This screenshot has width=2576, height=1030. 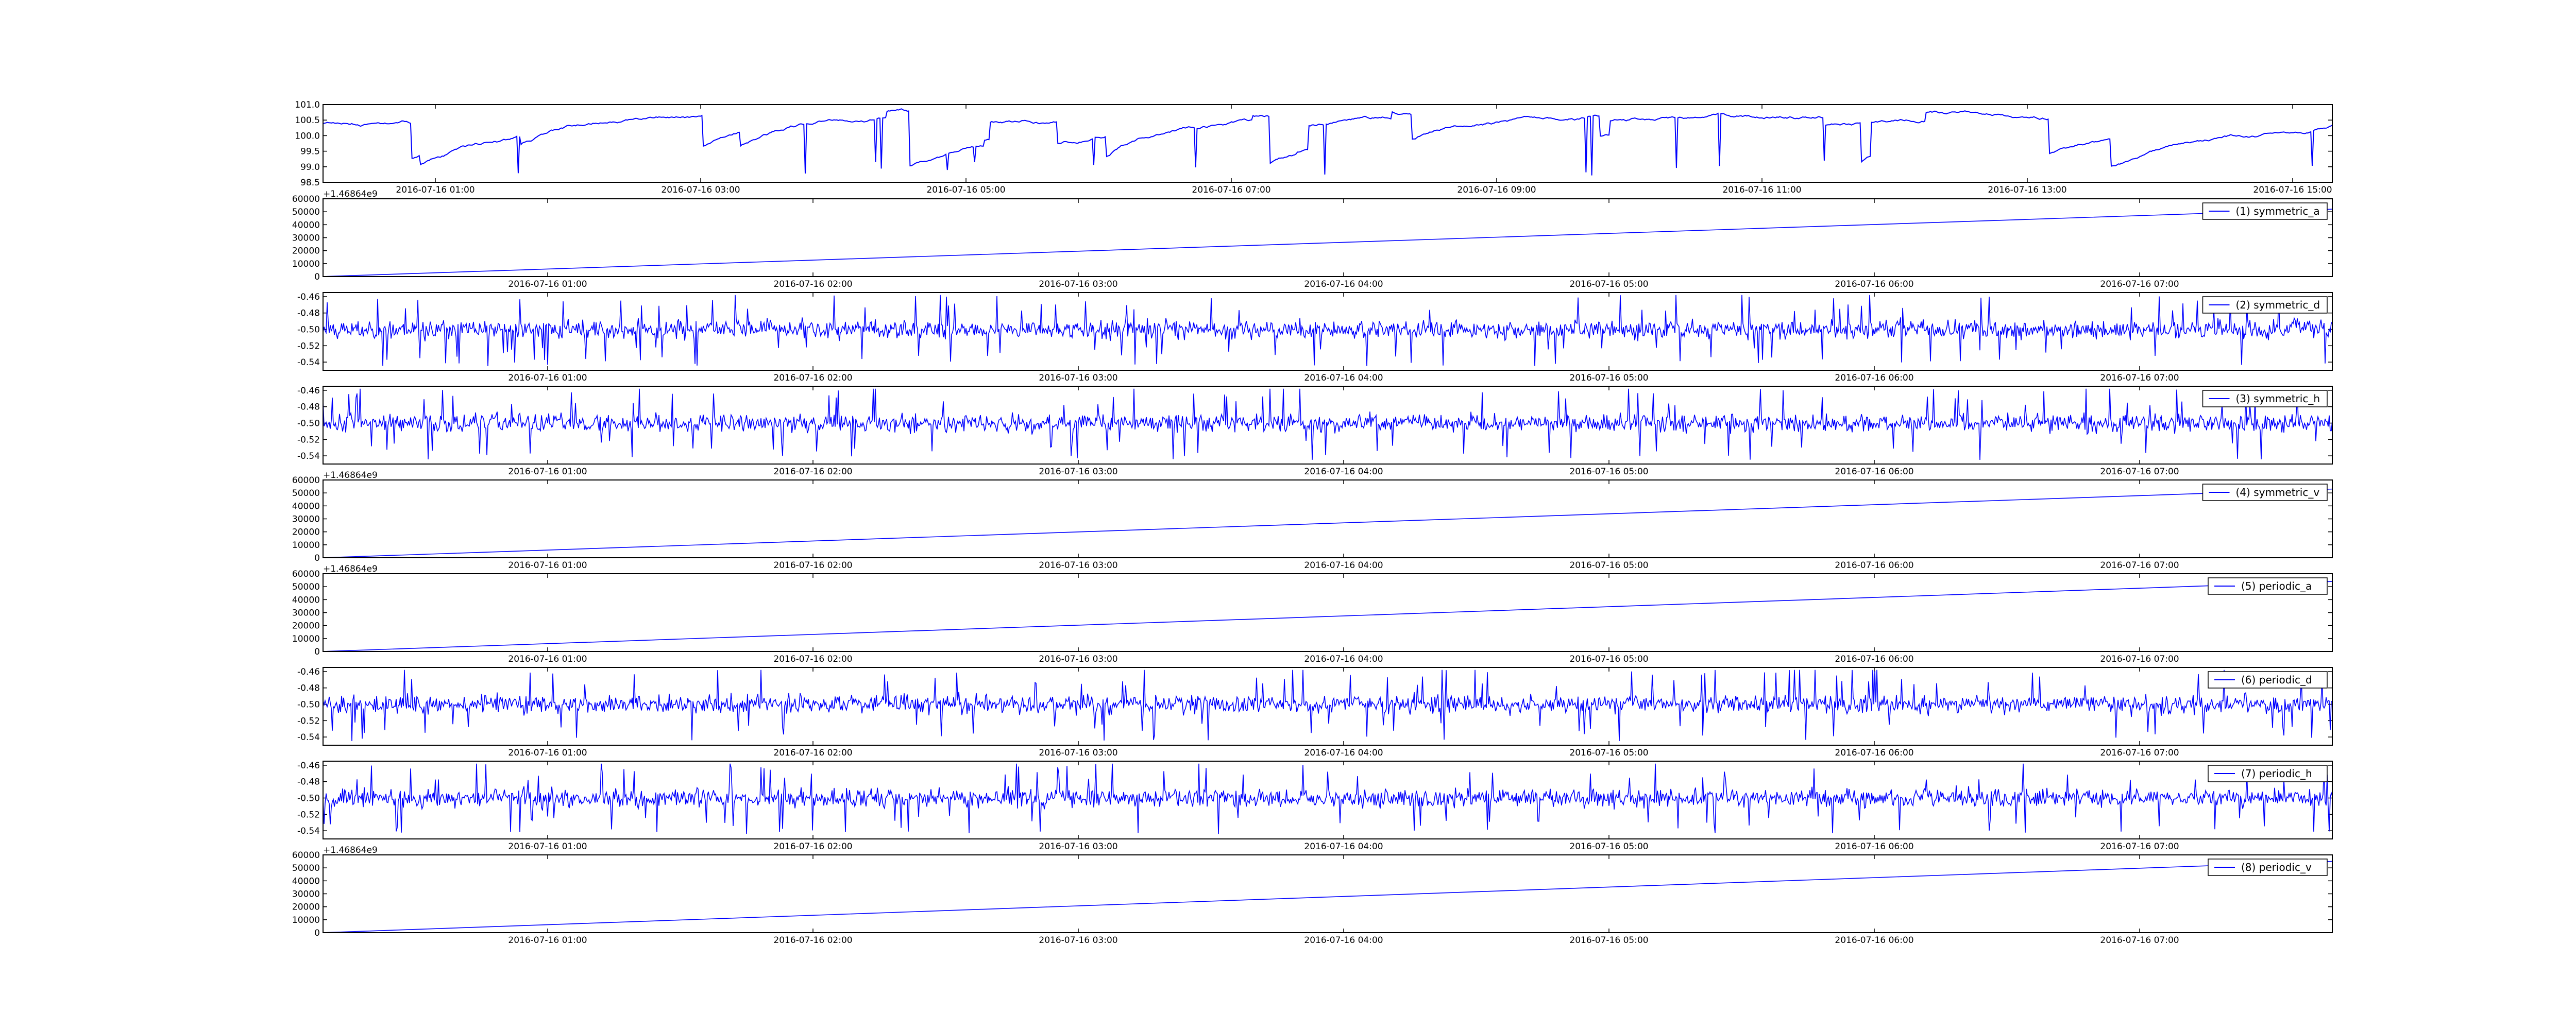 What do you see at coordinates (2265, 305) in the screenshot?
I see `legend: (2) symmetric_d` at bounding box center [2265, 305].